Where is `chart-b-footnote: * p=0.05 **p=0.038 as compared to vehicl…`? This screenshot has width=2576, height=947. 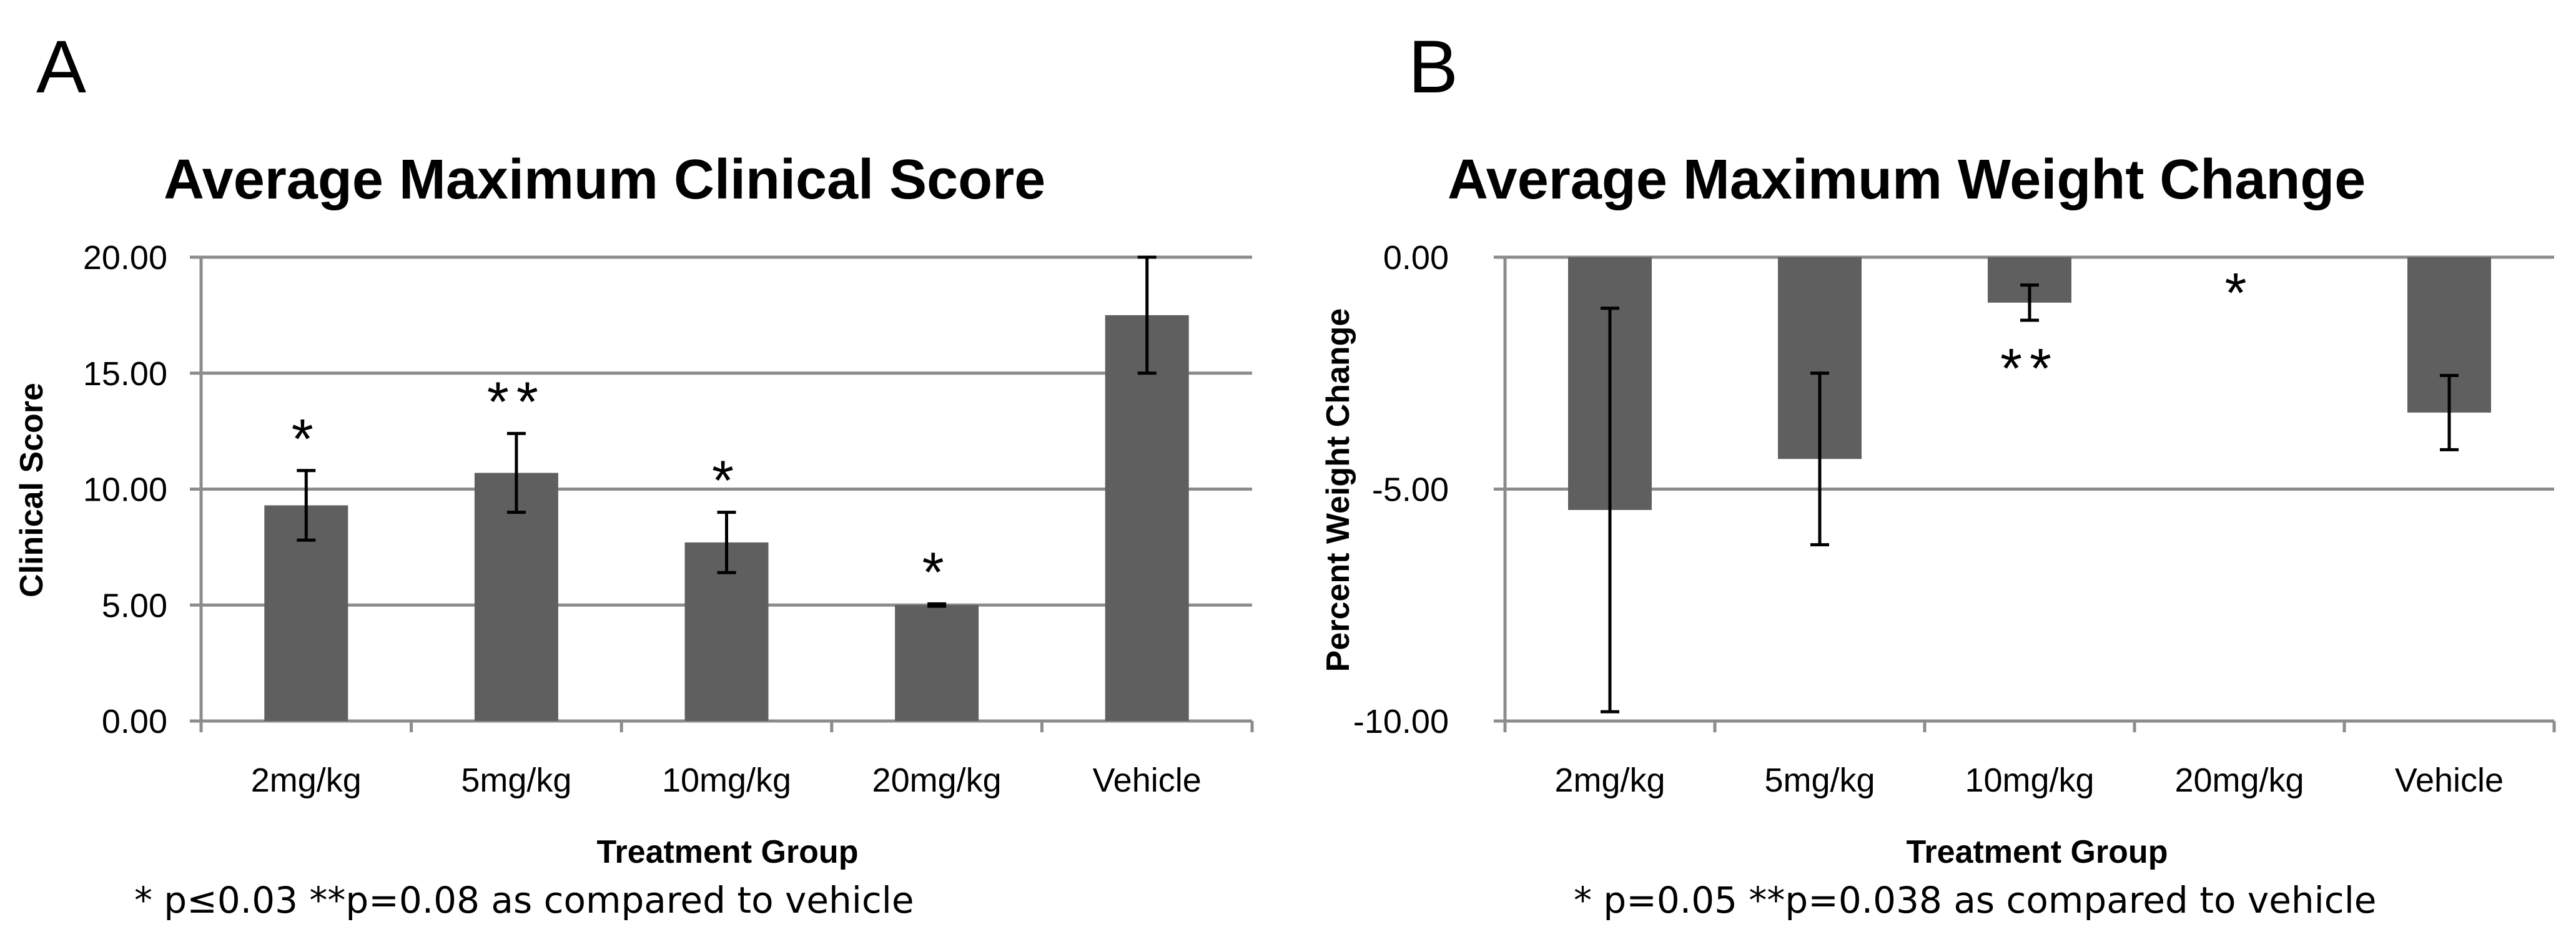
chart-b-footnote: * p=0.05 **p=0.038 as compared to vehicl… is located at coordinates (1975, 900).